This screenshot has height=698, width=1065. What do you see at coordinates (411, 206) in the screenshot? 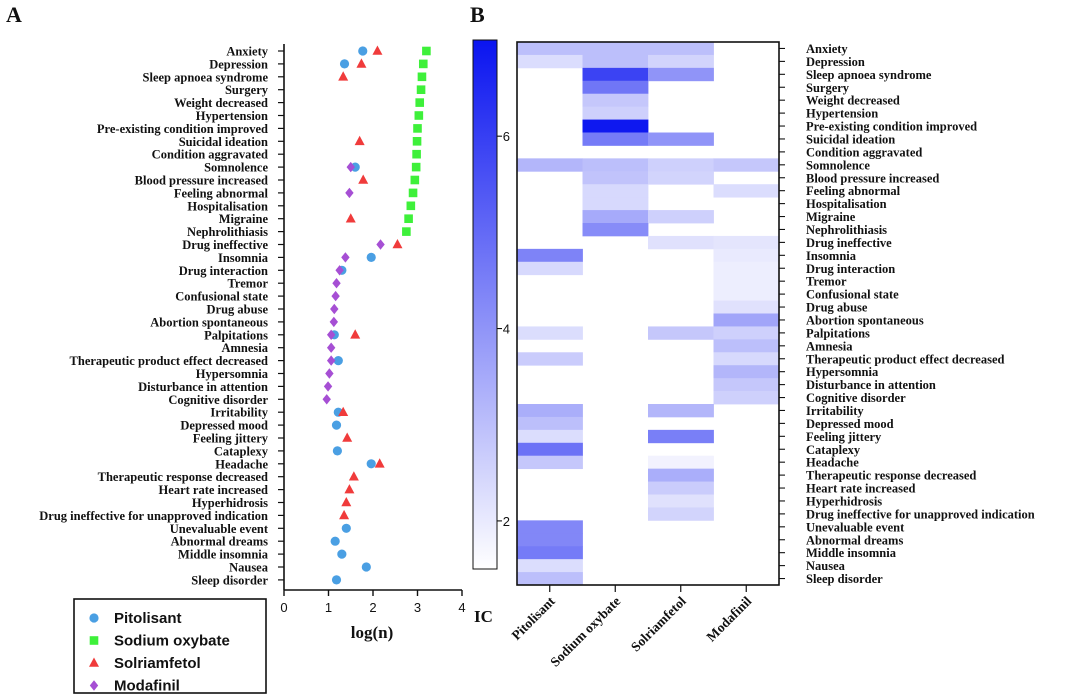
I see `point-sodium-oxybate-hospitalisation` at bounding box center [411, 206].